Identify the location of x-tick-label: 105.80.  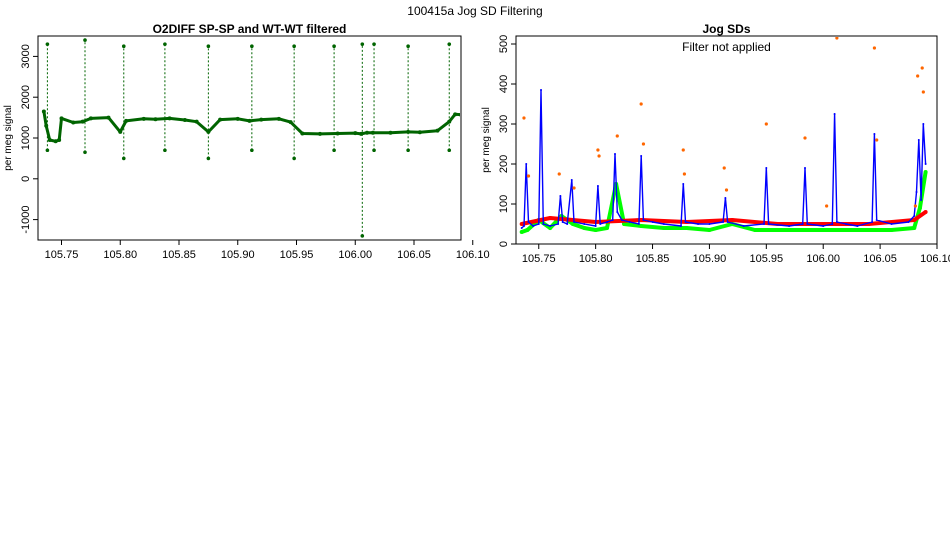
(120, 255).